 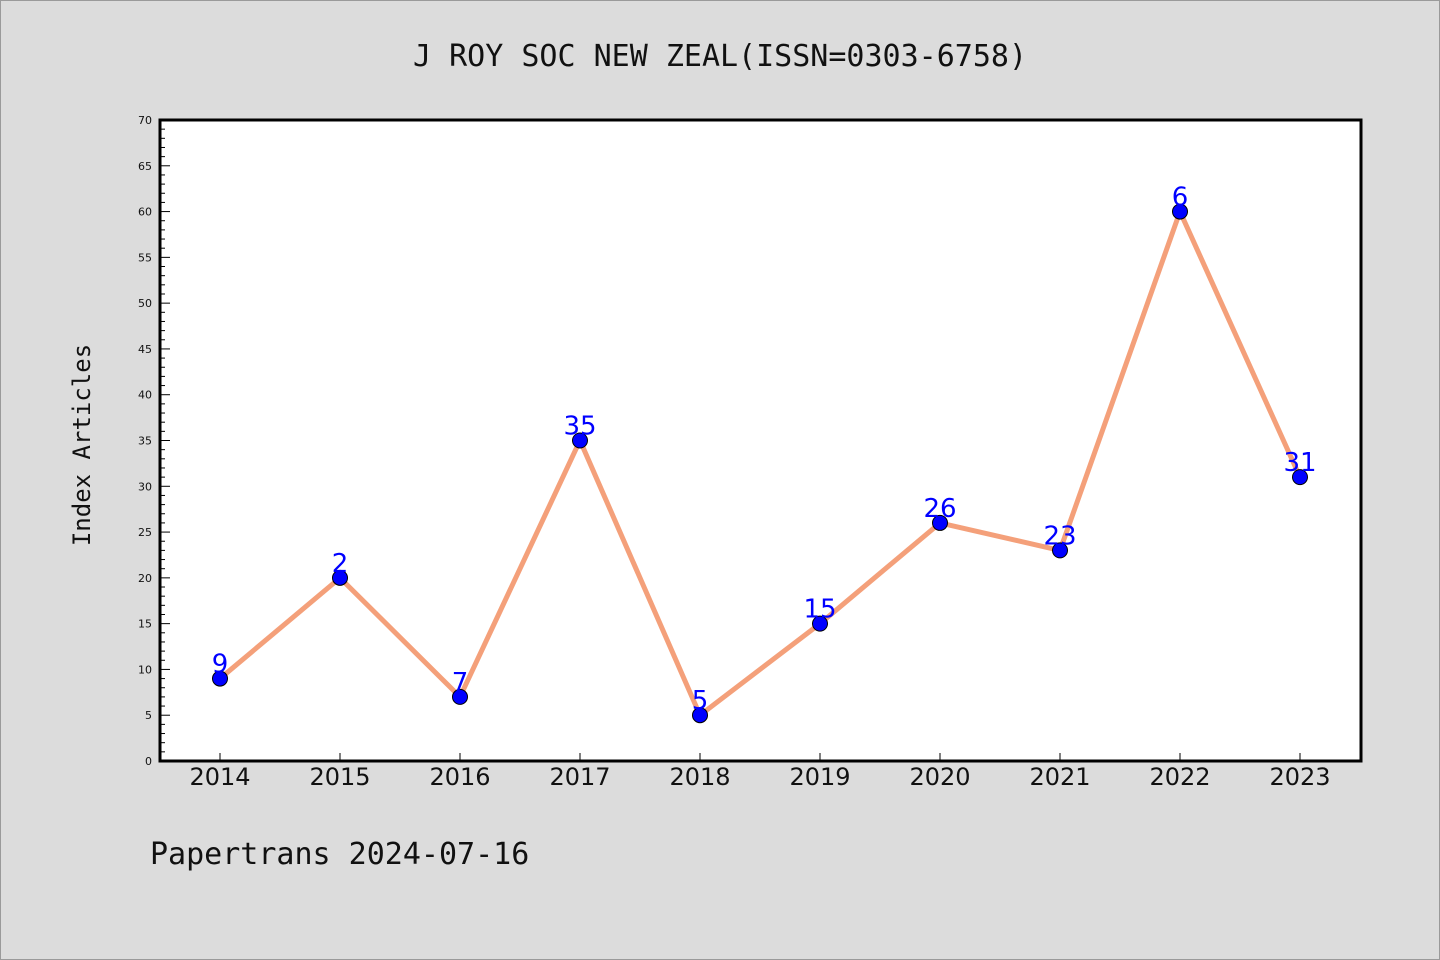 What do you see at coordinates (145, 441) in the screenshot?
I see `y-tick-label: 35` at bounding box center [145, 441].